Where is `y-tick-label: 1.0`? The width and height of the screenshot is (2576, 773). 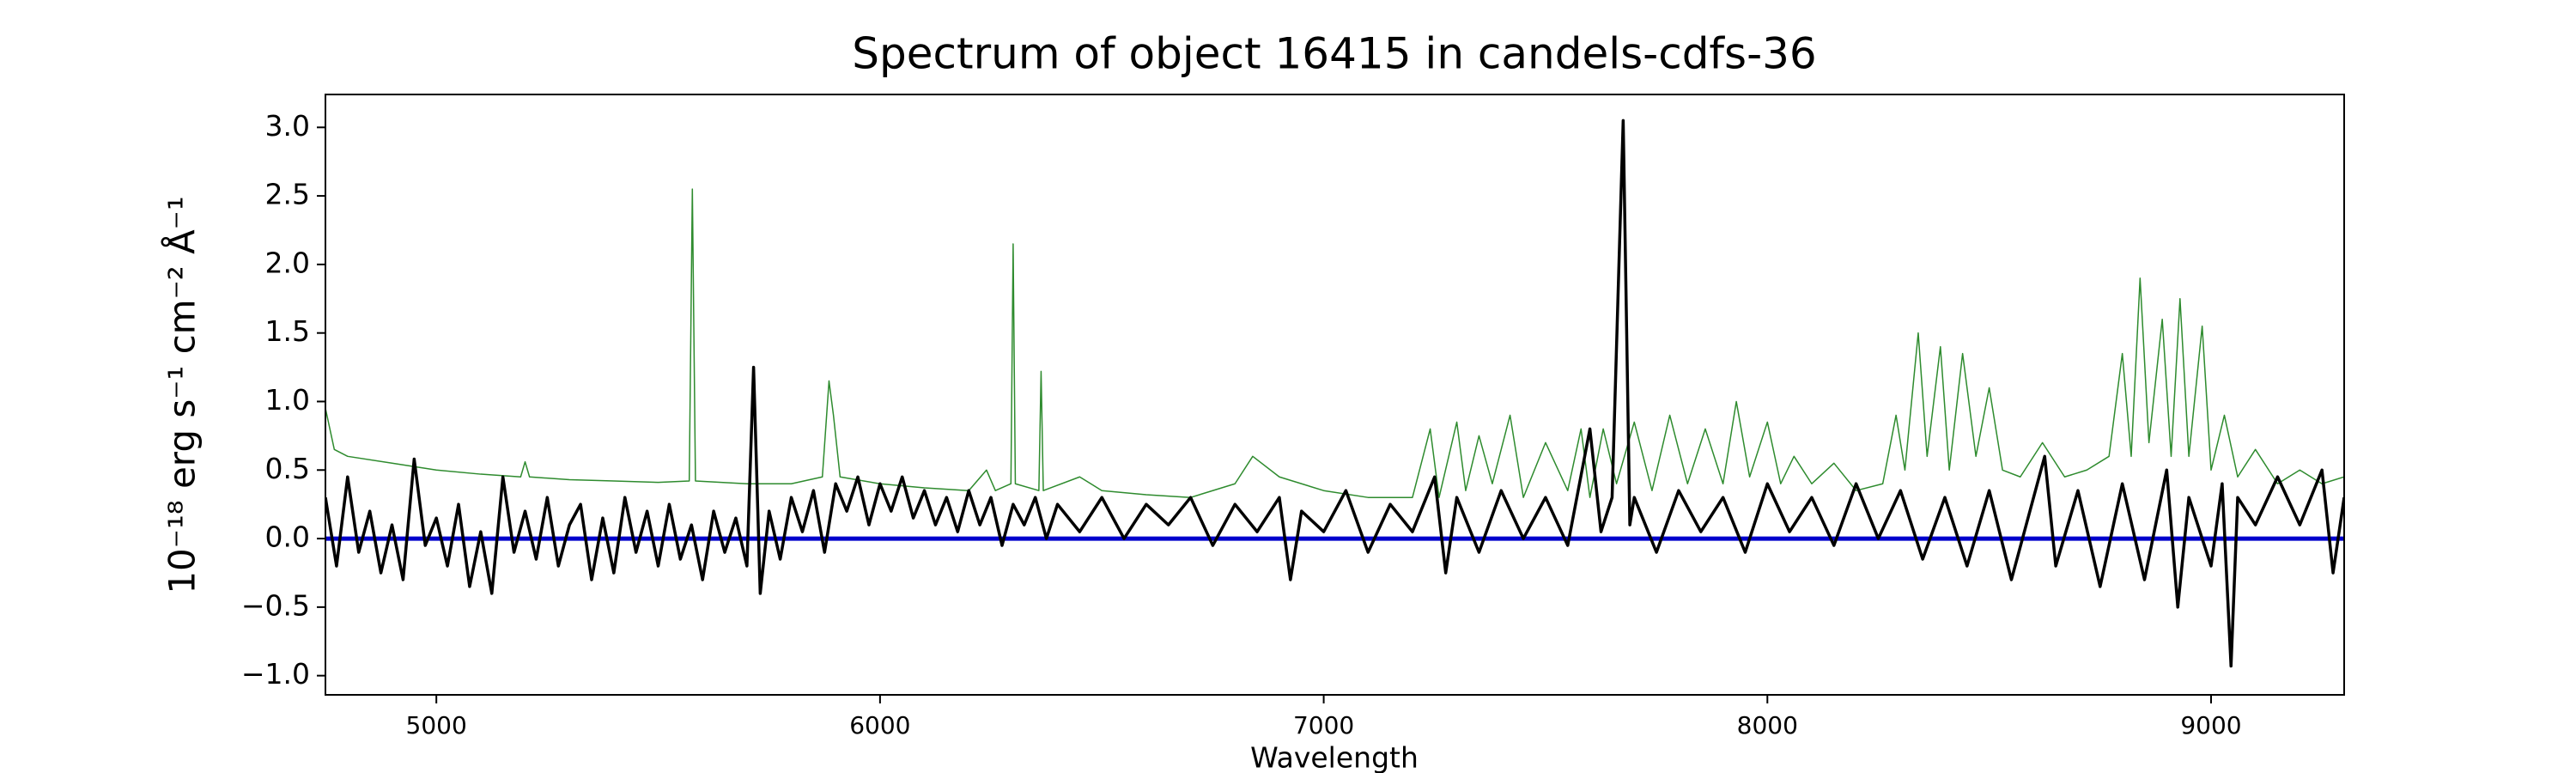 y-tick-label: 1.0 is located at coordinates (287, 400).